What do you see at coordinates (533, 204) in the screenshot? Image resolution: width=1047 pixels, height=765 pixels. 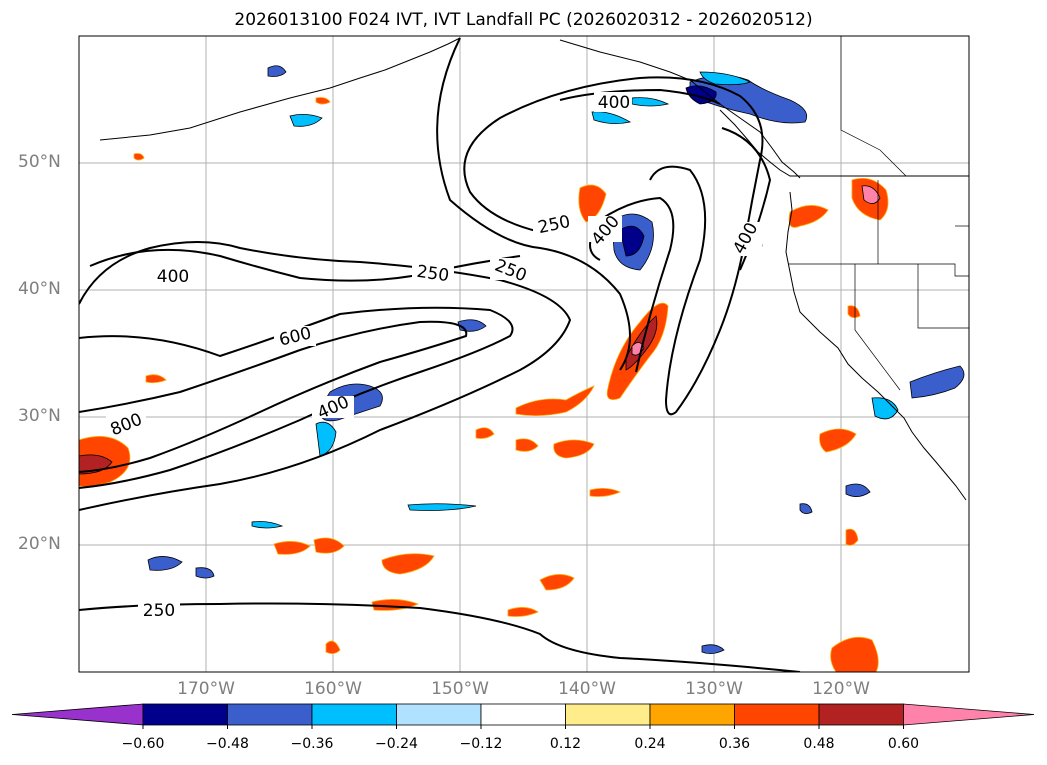 I see `contour-250-arc` at bounding box center [533, 204].